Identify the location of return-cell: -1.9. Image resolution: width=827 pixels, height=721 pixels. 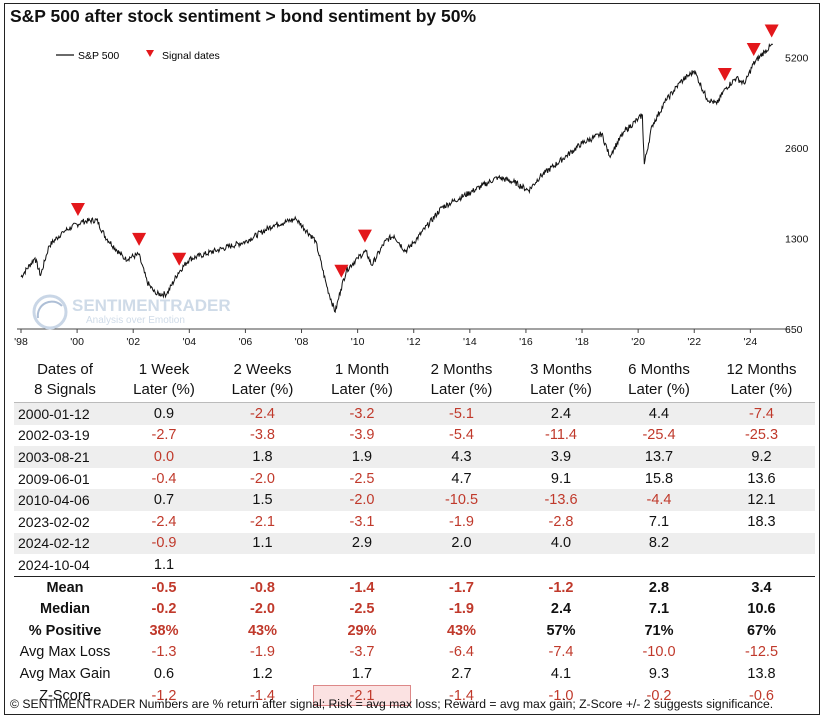
(461, 521).